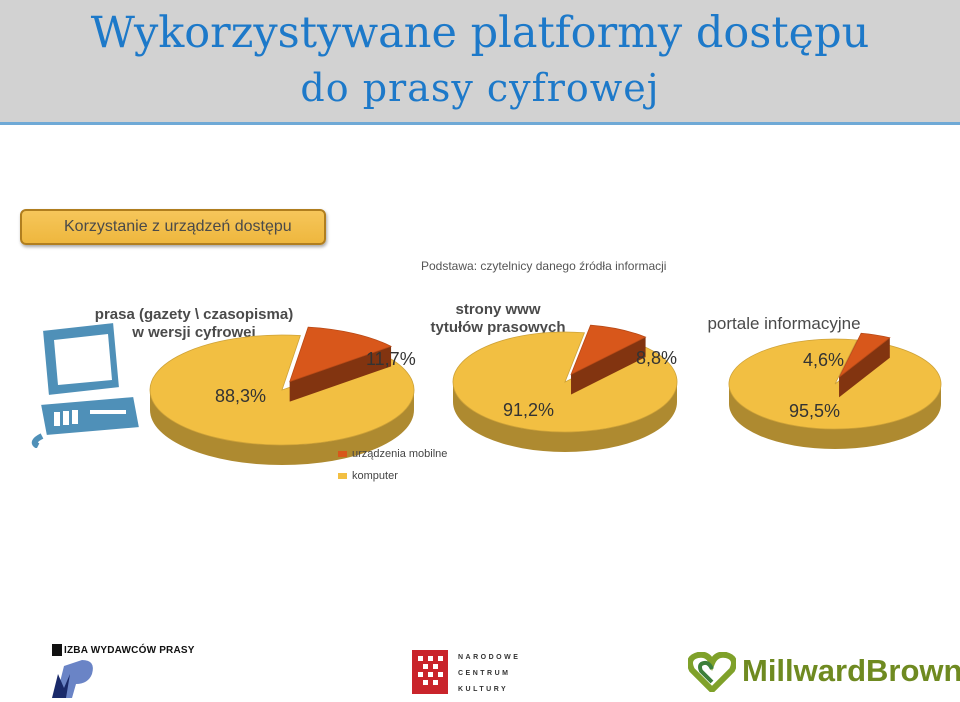  What do you see at coordinates (341, 364) in the screenshot?
I see `pie-1-slice-mobile` at bounding box center [341, 364].